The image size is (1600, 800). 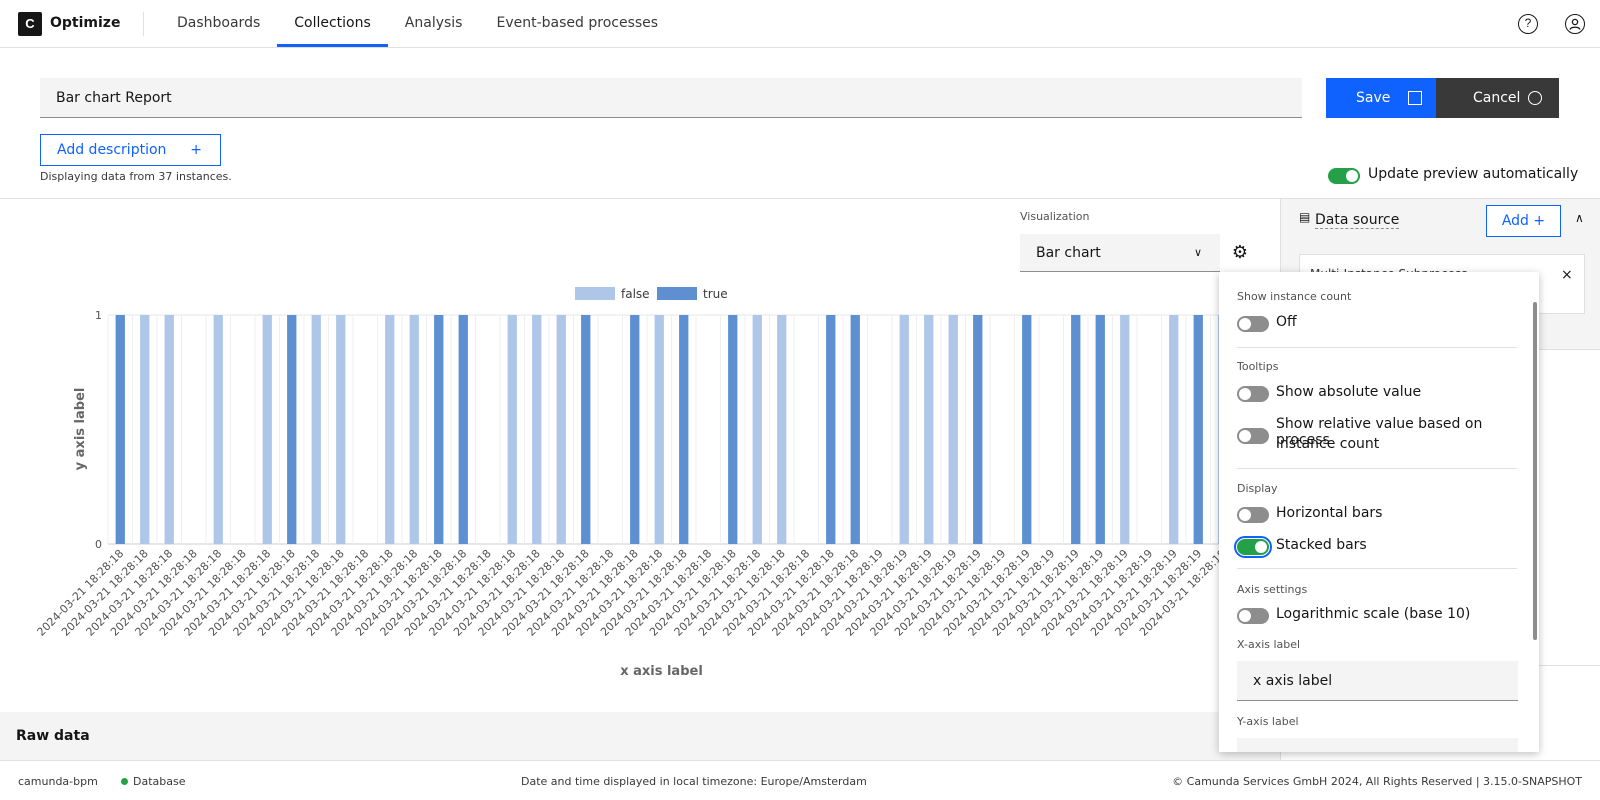 What do you see at coordinates (1523, 221) in the screenshot?
I see `add-data-source-button: Add +` at bounding box center [1523, 221].